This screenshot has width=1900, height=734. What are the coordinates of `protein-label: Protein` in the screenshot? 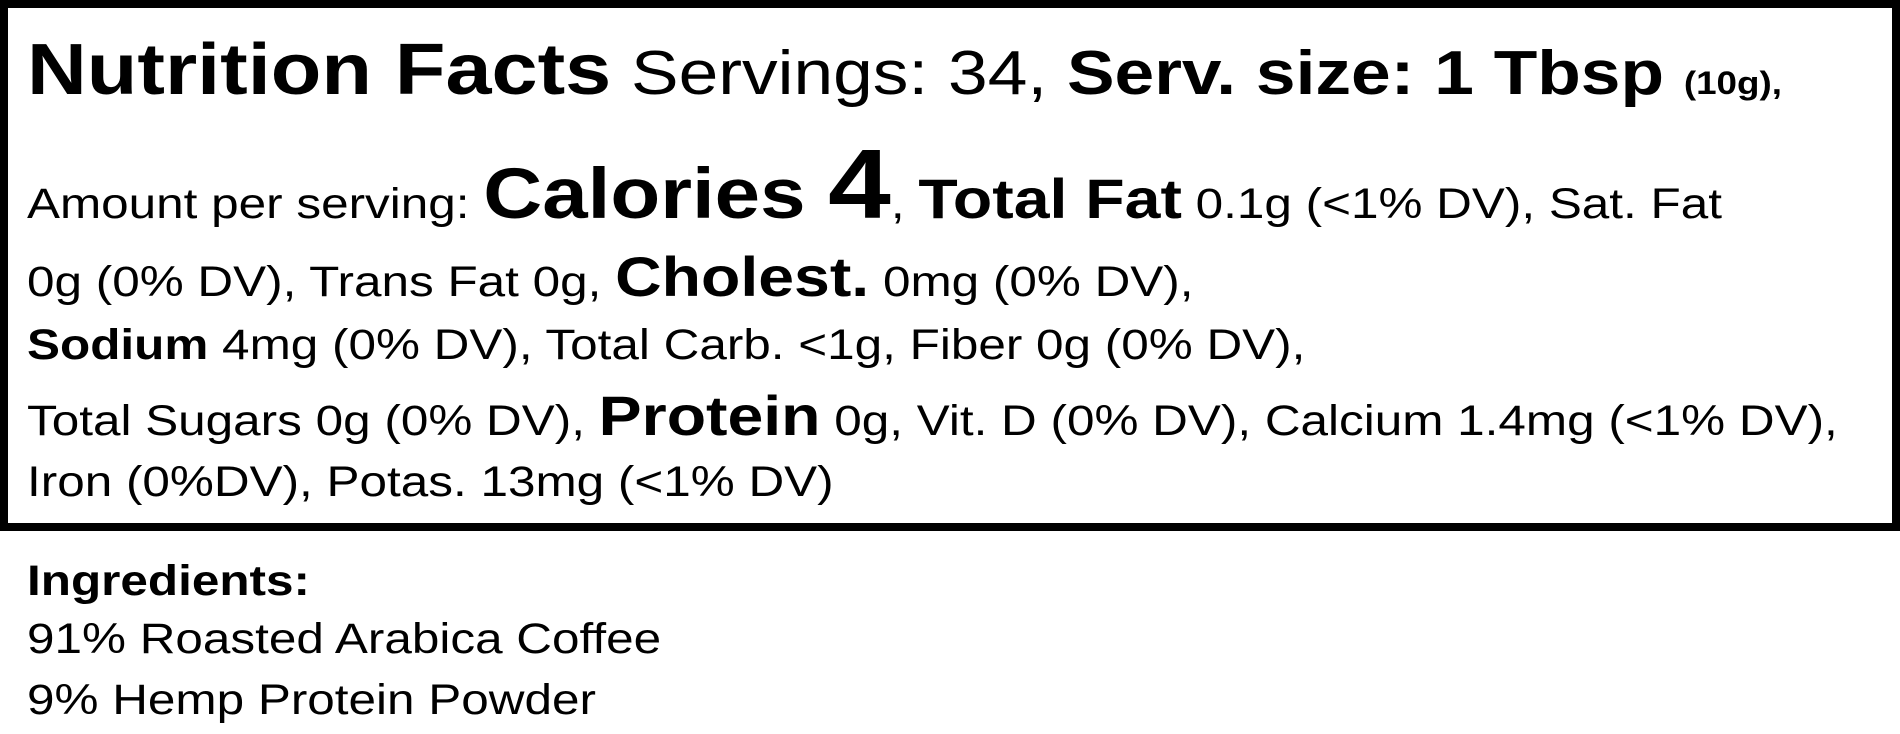 It's located at (709, 415).